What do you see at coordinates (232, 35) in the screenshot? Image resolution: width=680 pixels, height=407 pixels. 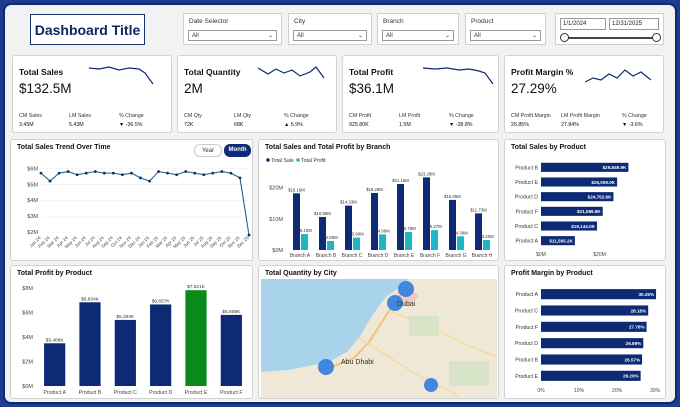 I see `date-selector-dropdown: All ⌄` at bounding box center [232, 35].